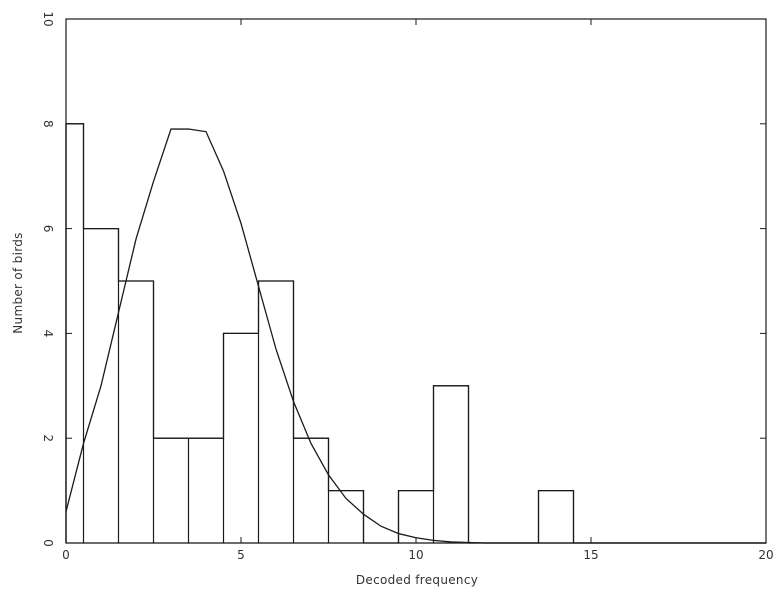 This screenshot has width=782, height=592. What do you see at coordinates (590, 555) in the screenshot?
I see `x-tick-label: 15` at bounding box center [590, 555].